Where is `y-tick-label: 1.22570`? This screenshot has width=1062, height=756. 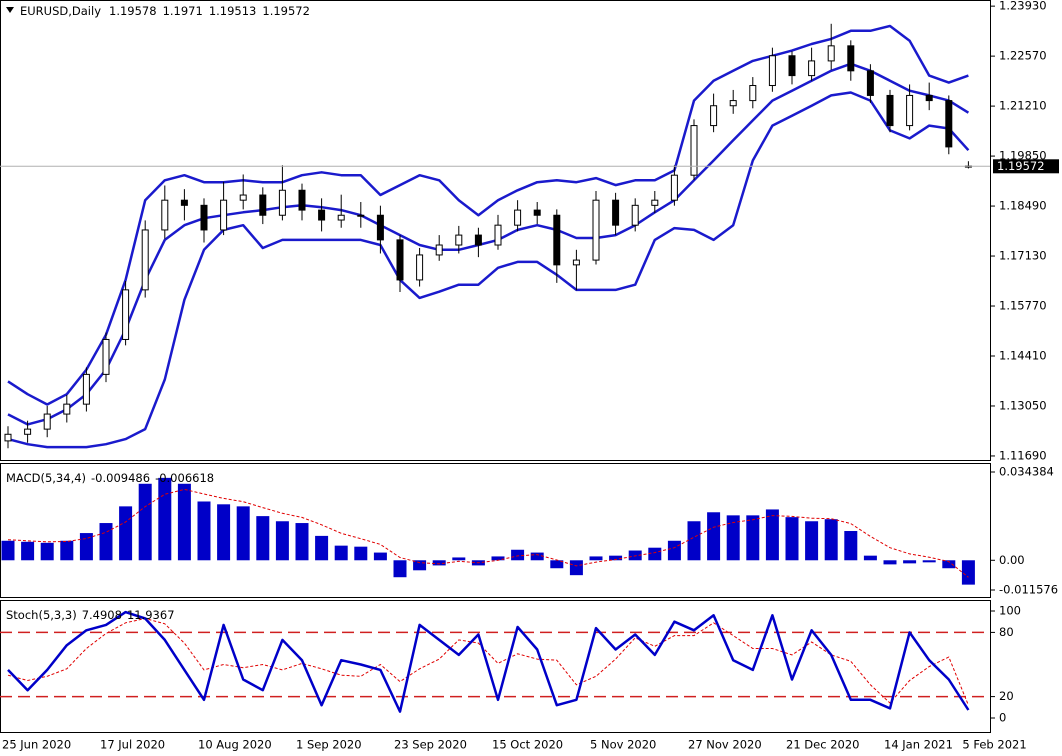 y-tick-label: 1.22570 is located at coordinates (1023, 56).